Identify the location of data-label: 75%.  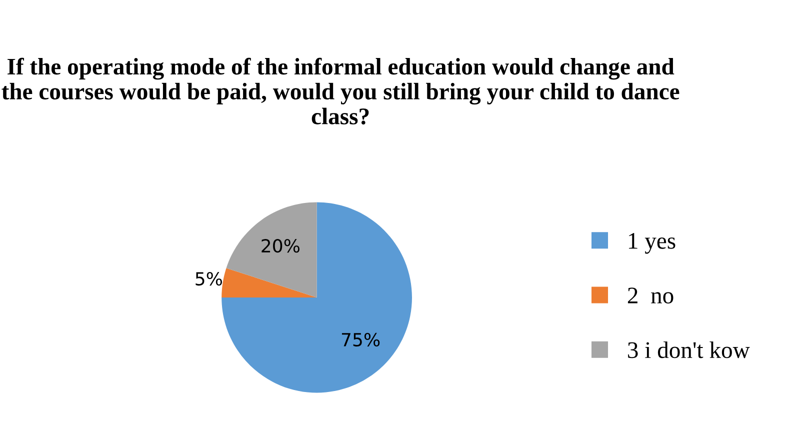
(361, 339).